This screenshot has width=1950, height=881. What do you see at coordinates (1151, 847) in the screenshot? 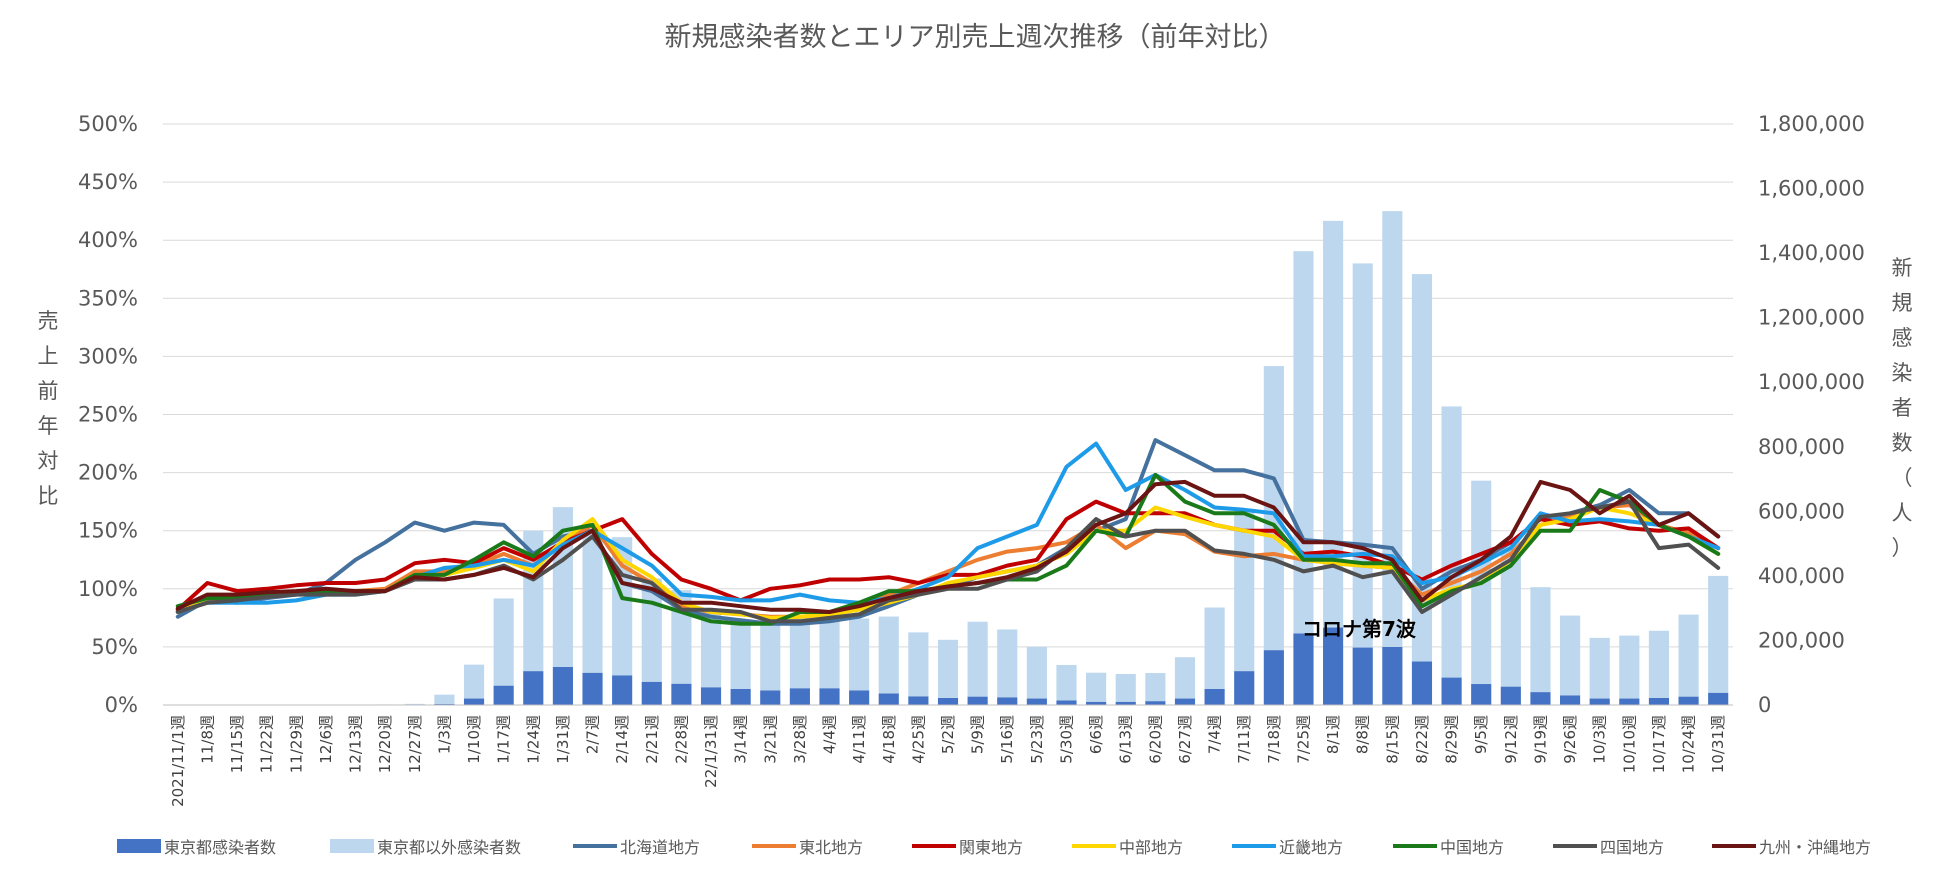
I see `legend-label: 中部地方` at bounding box center [1151, 847].